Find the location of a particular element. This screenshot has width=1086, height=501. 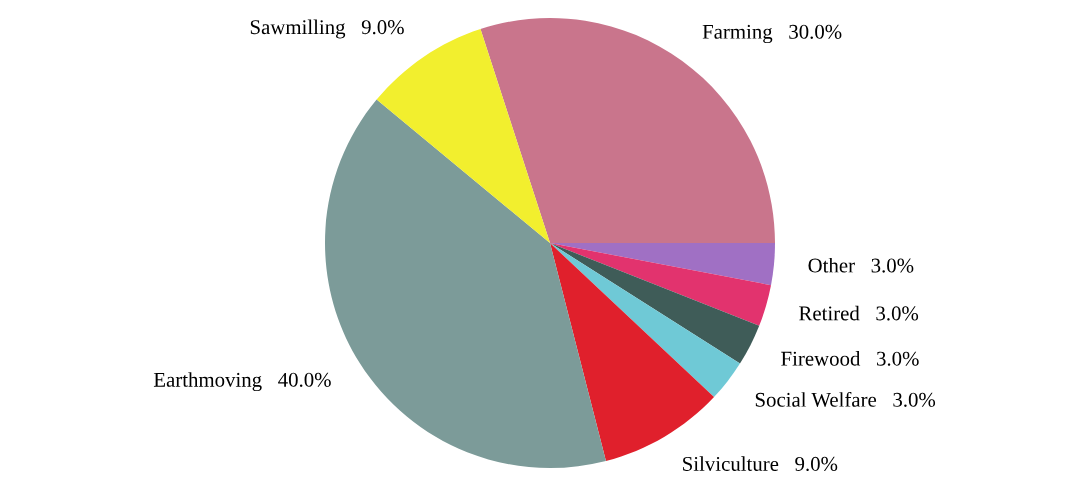

slice-label: Other 3.0% is located at coordinates (861, 265).